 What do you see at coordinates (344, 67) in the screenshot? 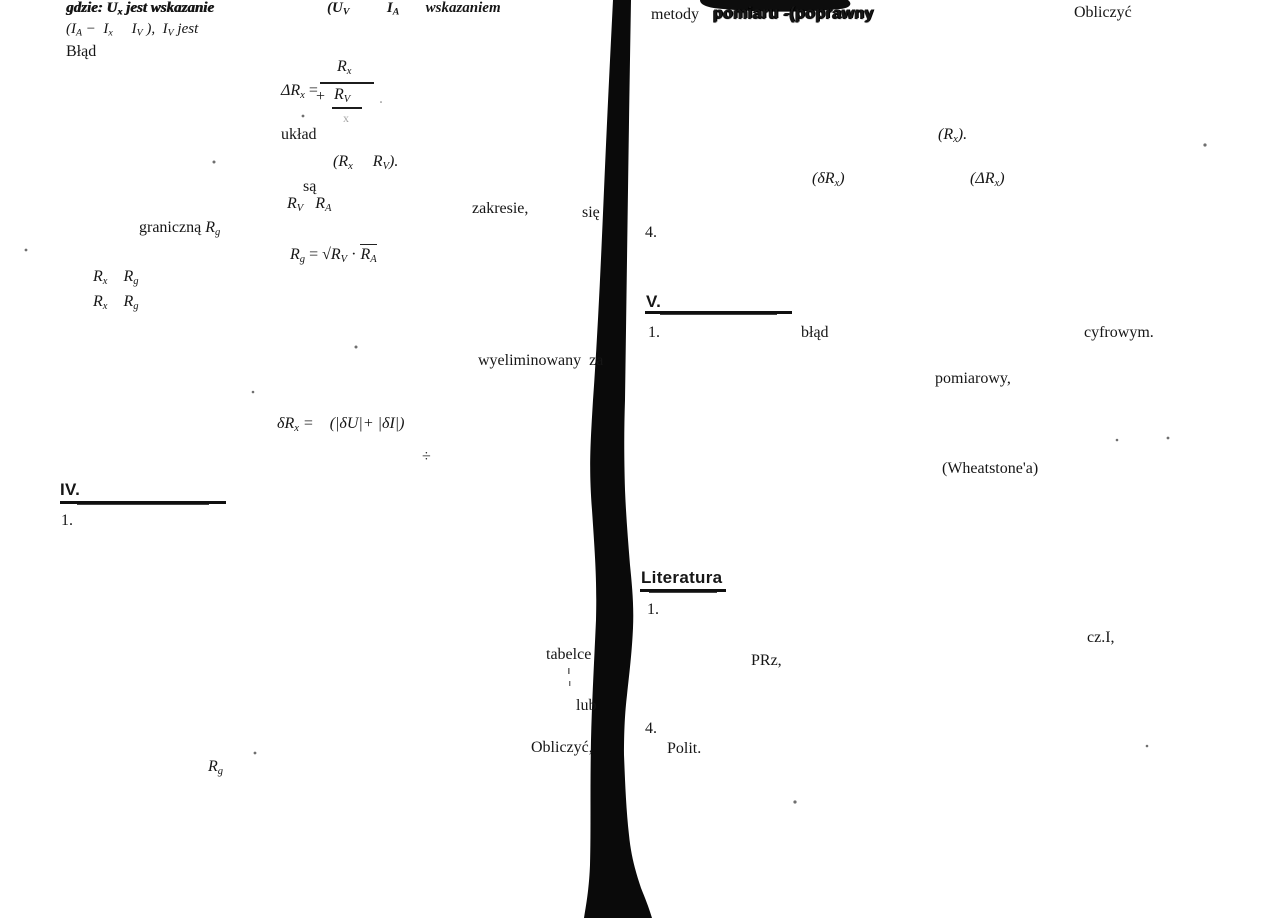
I see `formula-delta-rx-numerator: Rx` at bounding box center [344, 67].